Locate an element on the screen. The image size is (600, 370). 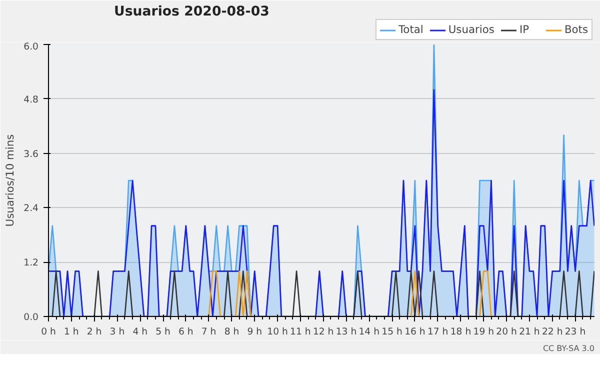
y-tick-label: 3.6 is located at coordinates (31, 154).